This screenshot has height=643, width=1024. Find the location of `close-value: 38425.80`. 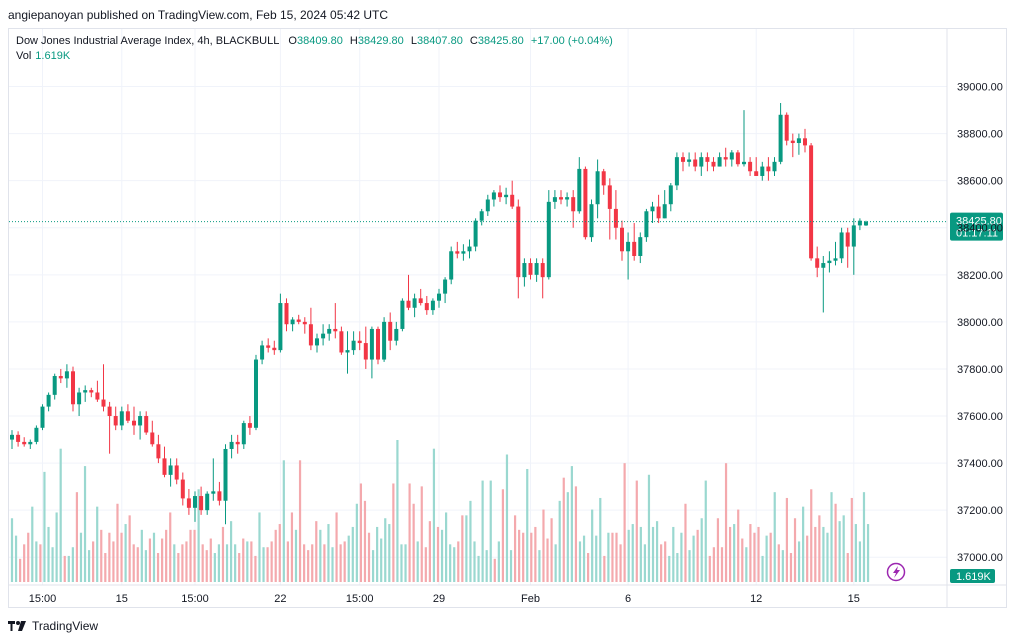

close-value: 38425.80 is located at coordinates (500, 41).